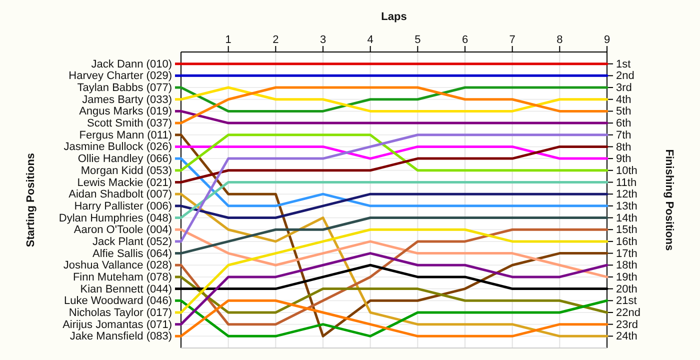  What do you see at coordinates (323, 40) in the screenshot?
I see `x-tick-label: 3` at bounding box center [323, 40].